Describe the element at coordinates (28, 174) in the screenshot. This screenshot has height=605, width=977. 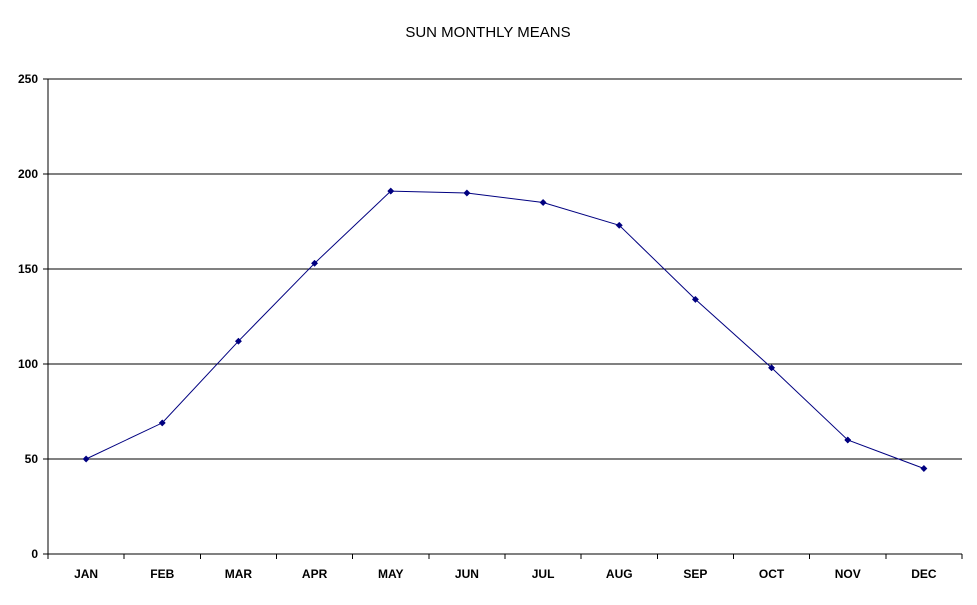
I see `y-tick-label: 200` at that location.